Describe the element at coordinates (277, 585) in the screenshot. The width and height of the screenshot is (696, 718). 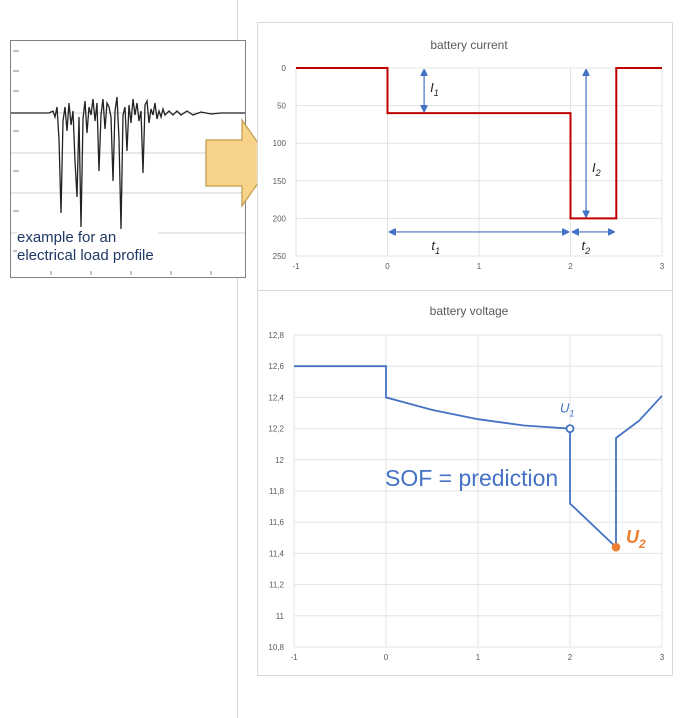
I see `y-tick-label: 11,2` at that location.